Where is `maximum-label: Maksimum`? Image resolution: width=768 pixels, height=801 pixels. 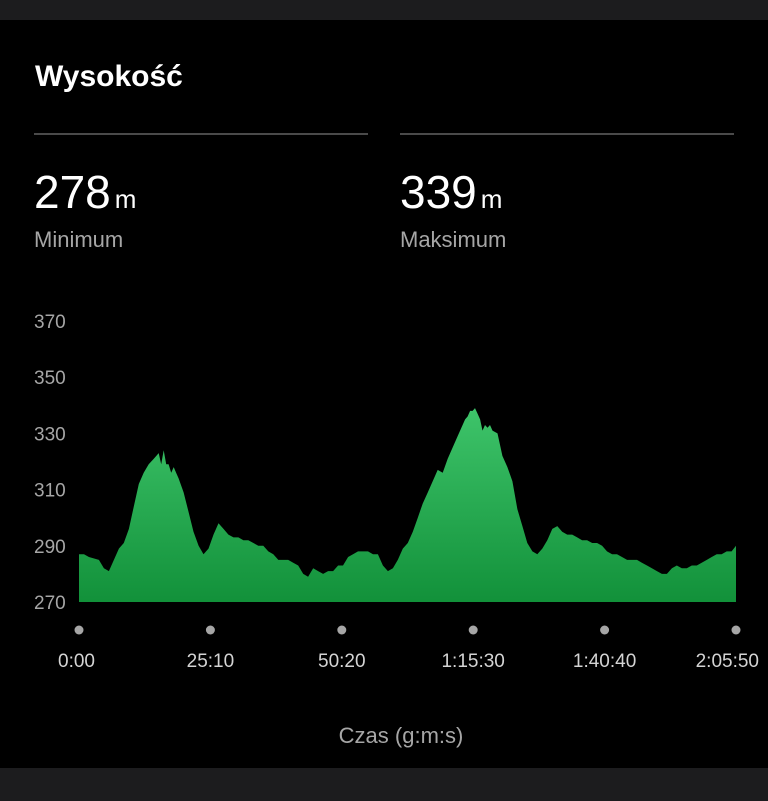 maximum-label: Maksimum is located at coordinates (453, 239).